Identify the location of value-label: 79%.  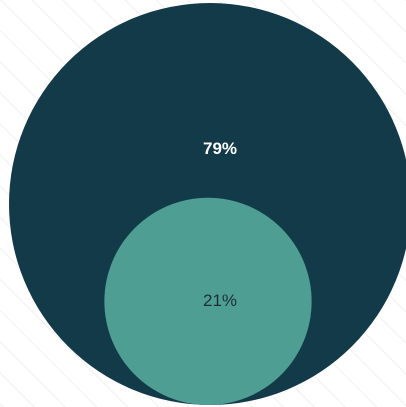
(220, 148).